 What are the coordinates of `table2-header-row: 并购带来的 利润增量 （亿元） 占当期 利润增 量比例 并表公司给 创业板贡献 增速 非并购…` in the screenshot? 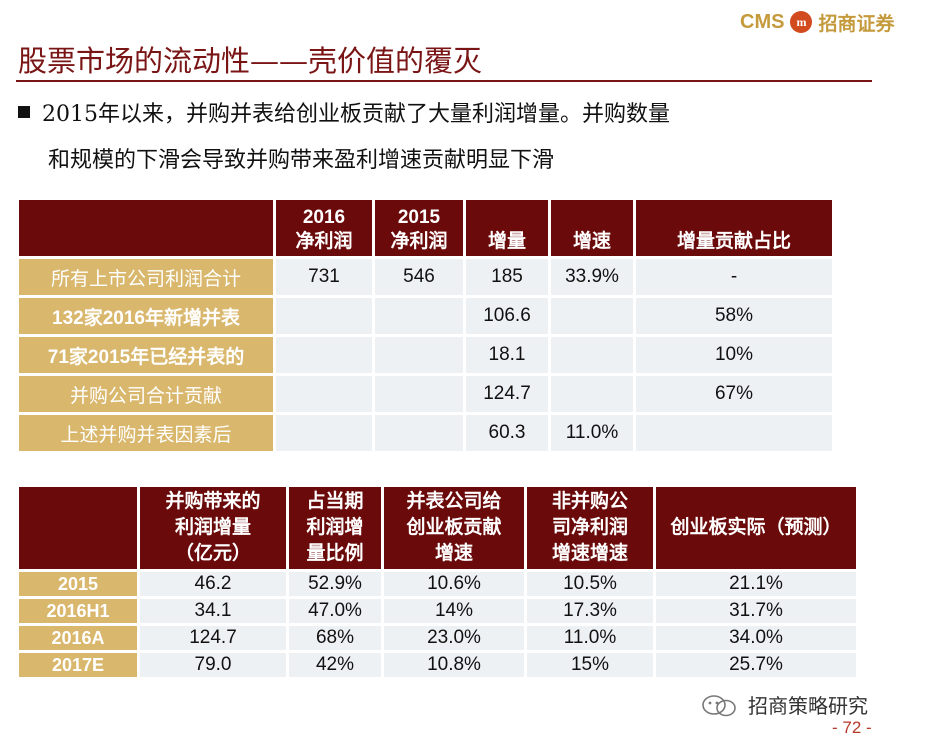 It's located at (437, 528).